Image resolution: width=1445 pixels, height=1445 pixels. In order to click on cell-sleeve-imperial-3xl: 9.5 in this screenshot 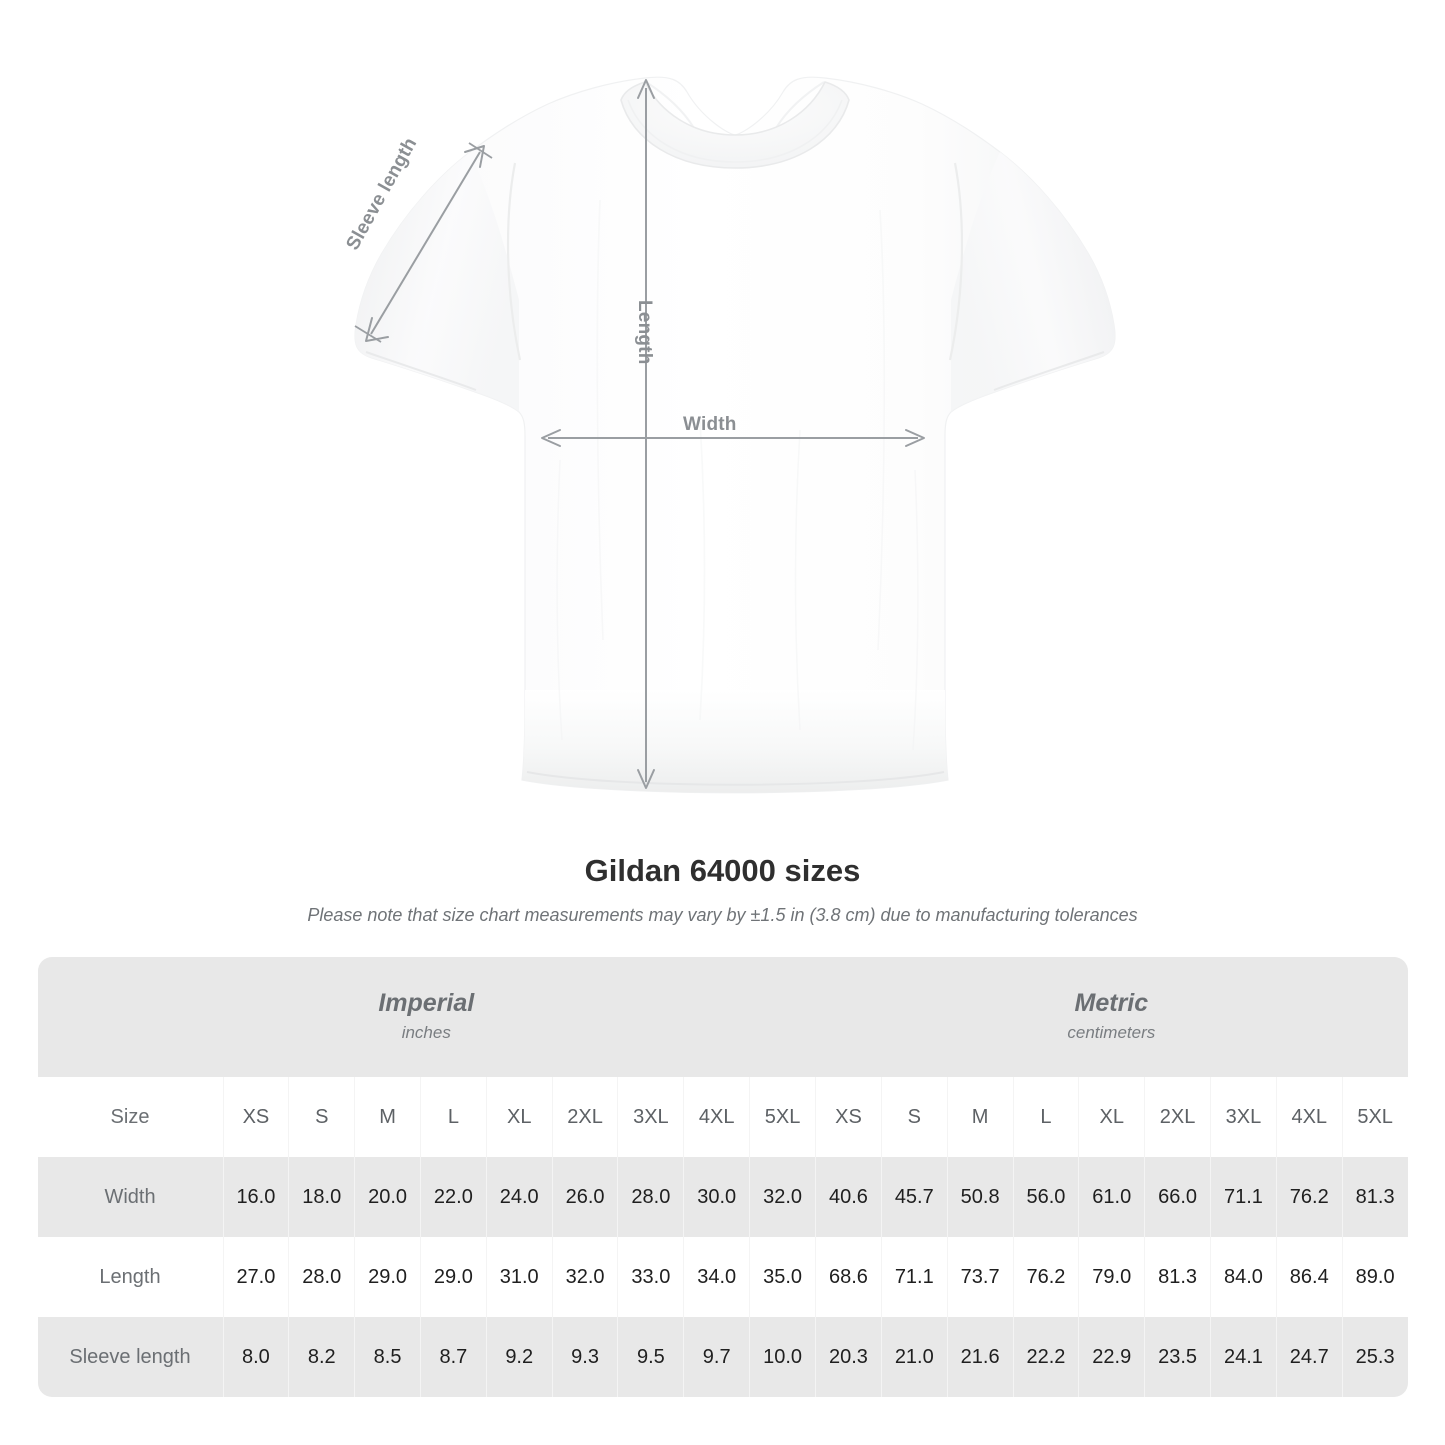, I will do `click(650, 1357)`.